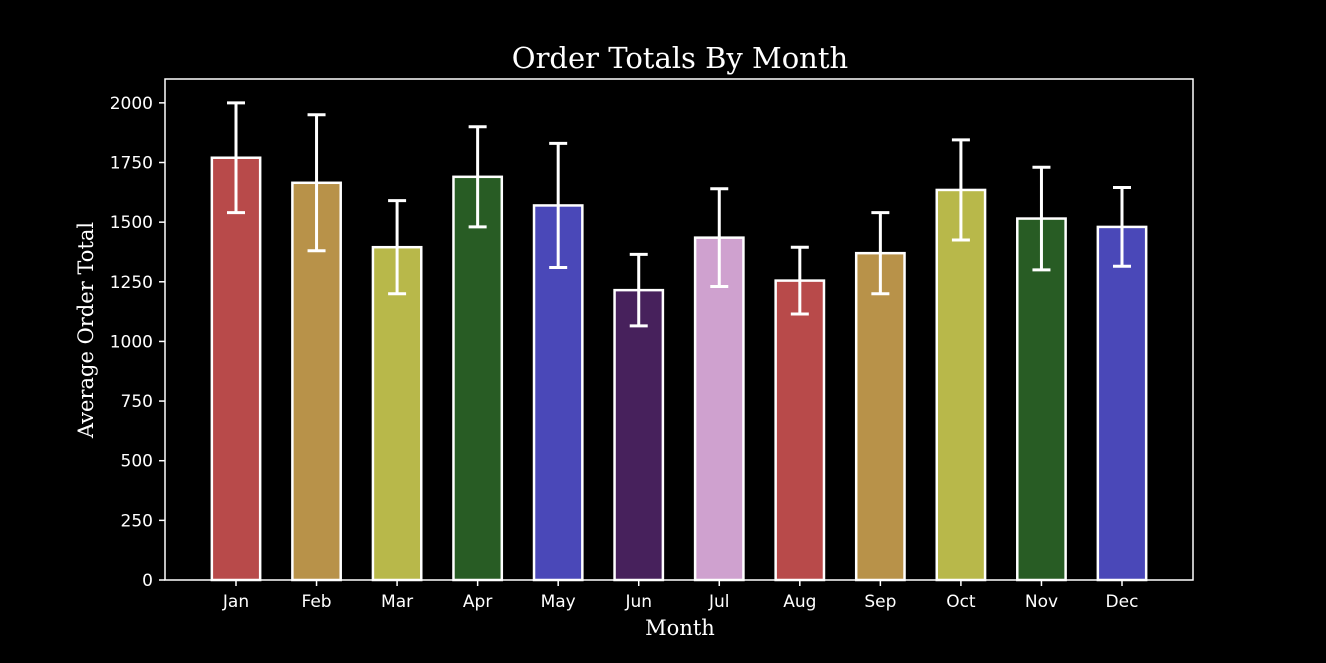 The width and height of the screenshot is (1326, 663). What do you see at coordinates (1041, 399) in the screenshot?
I see `bar-nov` at bounding box center [1041, 399].